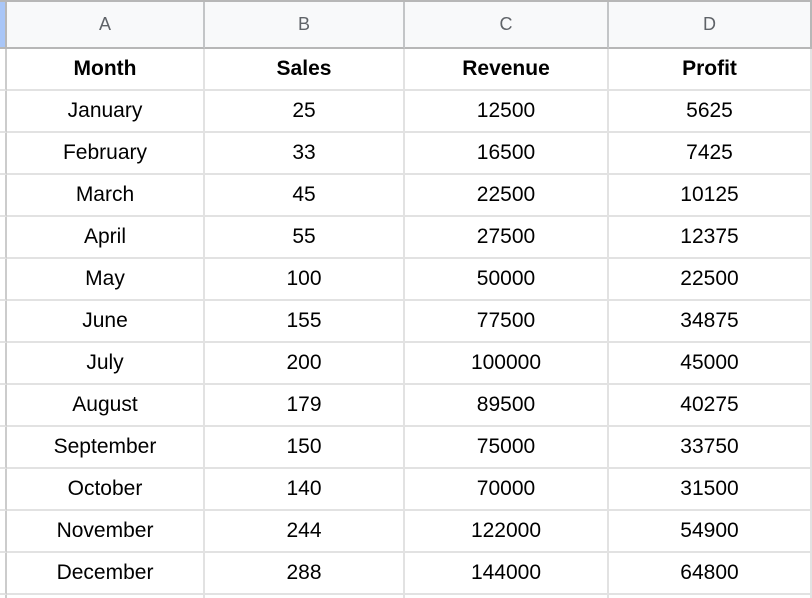 This screenshot has width=812, height=598. What do you see at coordinates (710, 112) in the screenshot?
I see `cell-D2: 5625` at bounding box center [710, 112].